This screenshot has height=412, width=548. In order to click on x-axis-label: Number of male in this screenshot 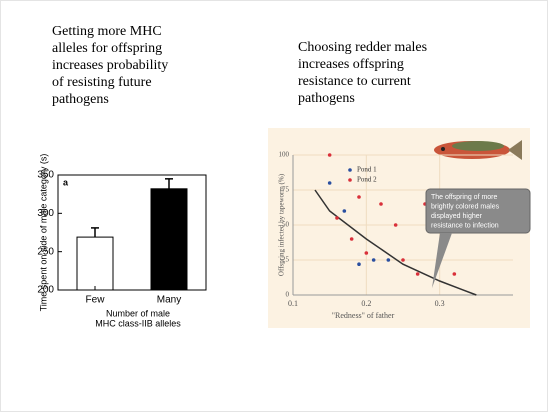, I will do `click(138, 313)`.